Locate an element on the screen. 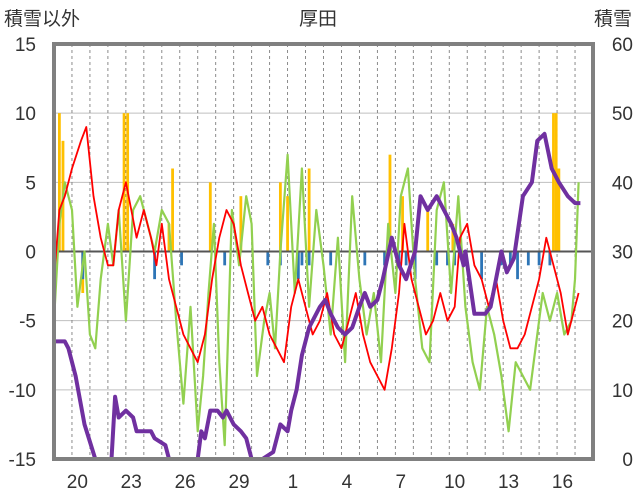  x-tick-label: 4 is located at coordinates (347, 482).